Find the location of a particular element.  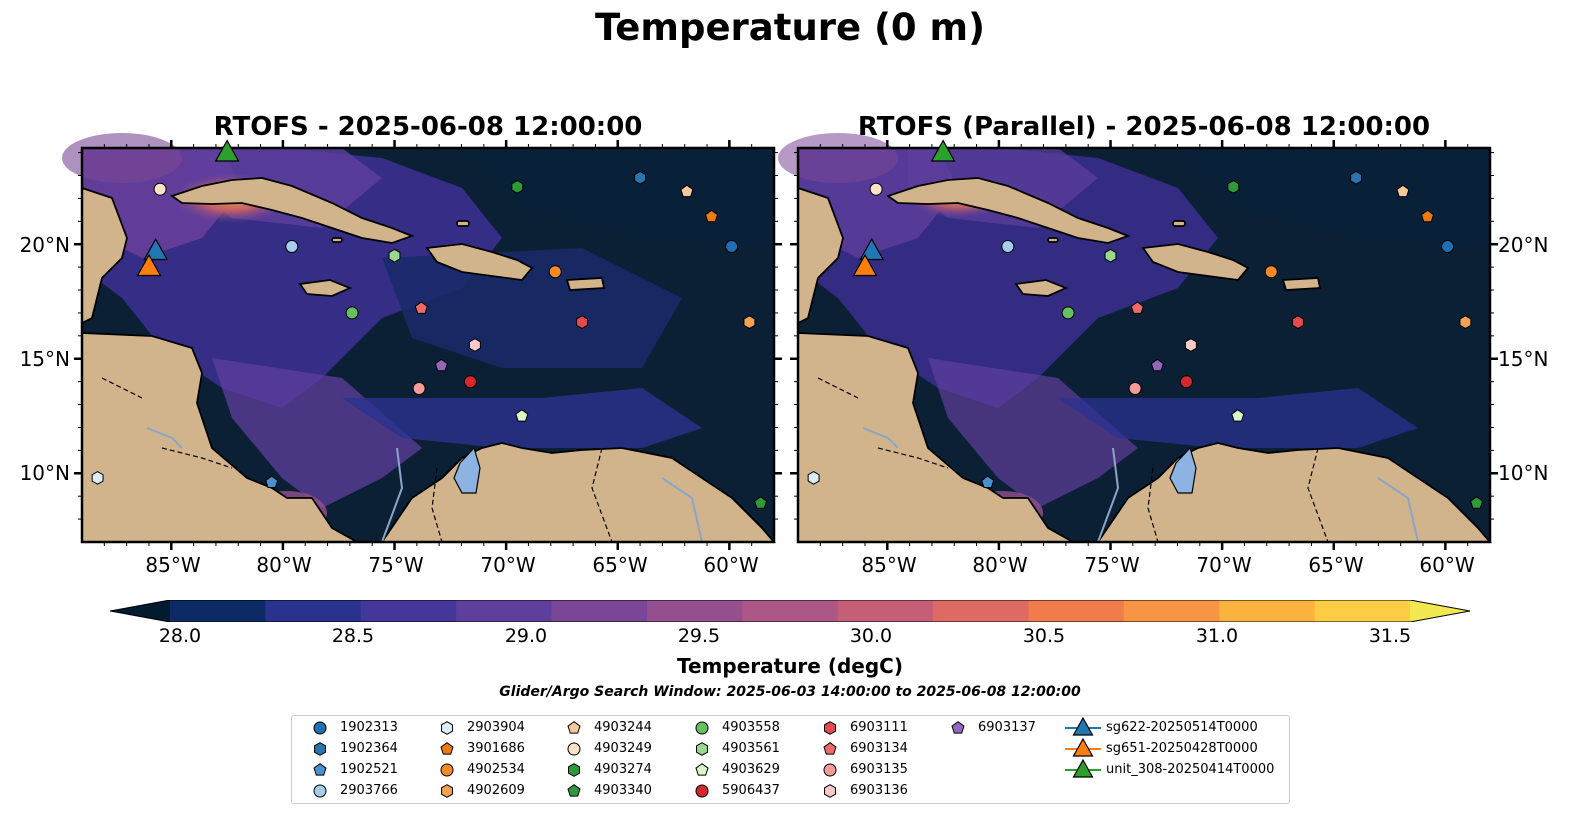

borders is located at coordinates (357, 460).